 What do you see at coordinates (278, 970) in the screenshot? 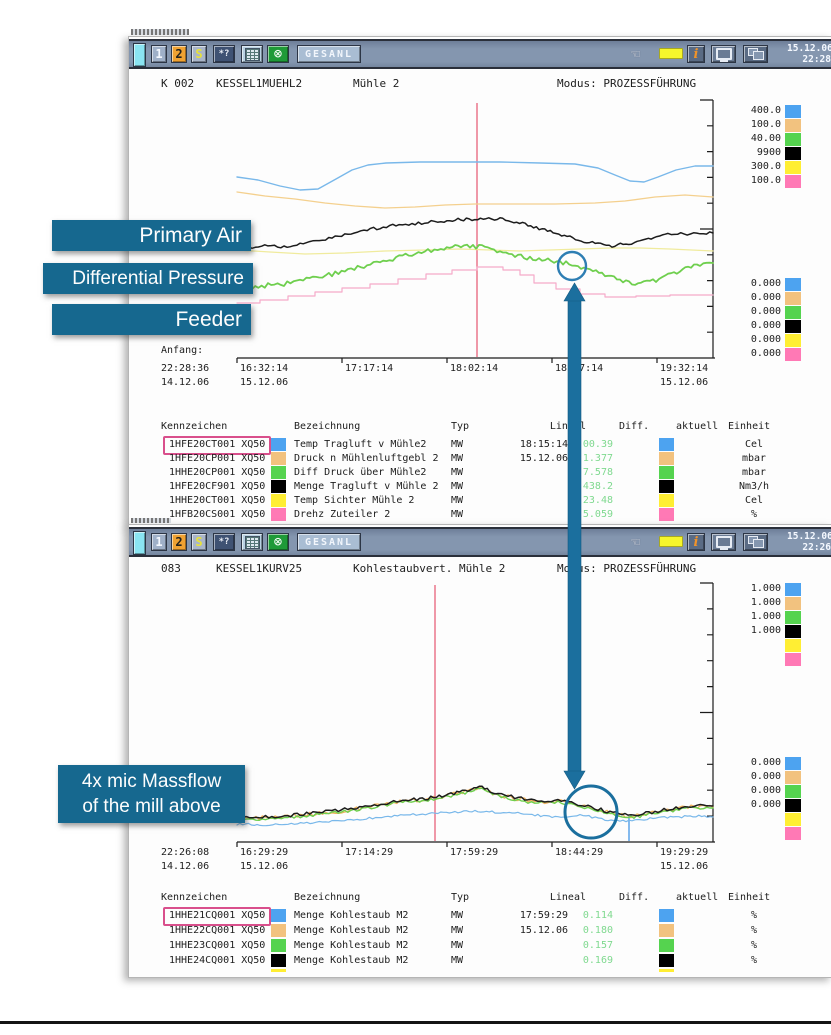
I see `cropped-row-swatch` at bounding box center [278, 970].